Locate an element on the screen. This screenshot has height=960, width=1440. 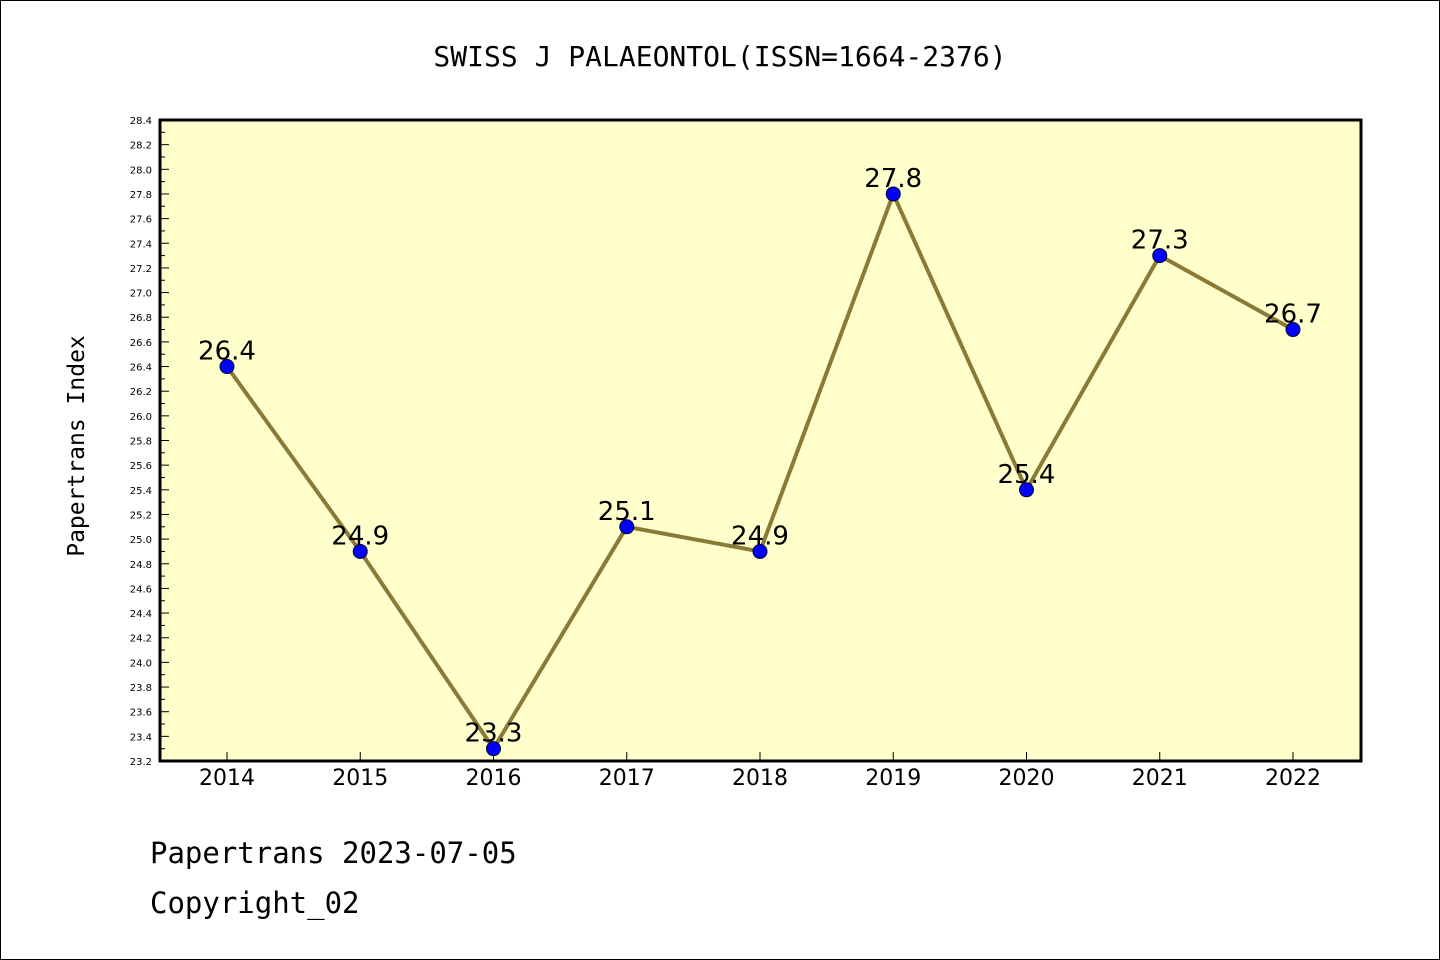
y-tick-label: 25.2 is located at coordinates (141, 515).